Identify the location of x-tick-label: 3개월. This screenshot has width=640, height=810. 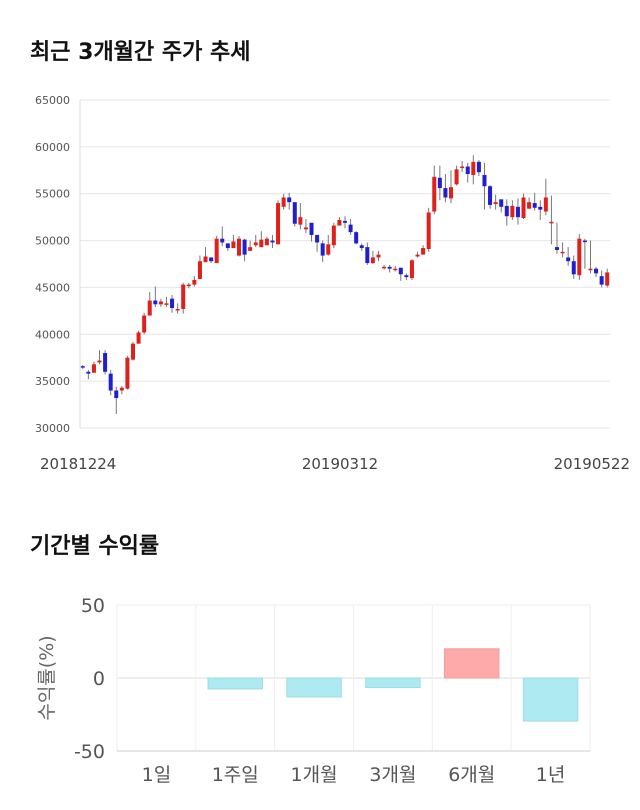
(392, 775).